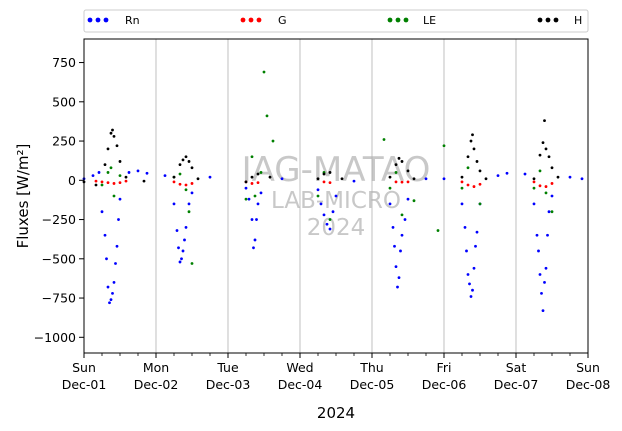  I want to click on legend: Rn G LE H, so click(334, 20).